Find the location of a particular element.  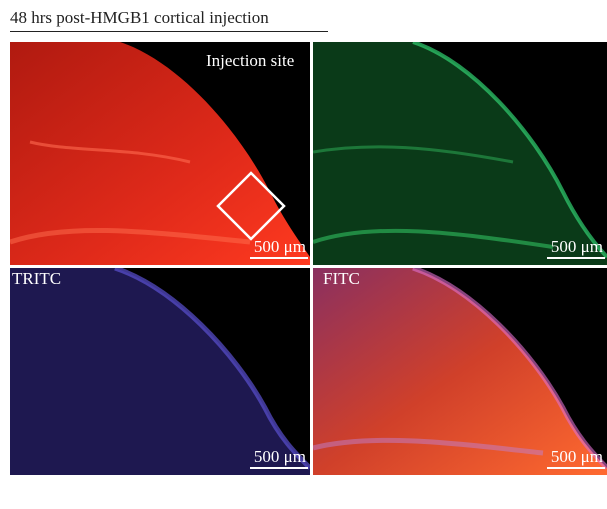

panel-label: Injection site is located at coordinates (250, 60).